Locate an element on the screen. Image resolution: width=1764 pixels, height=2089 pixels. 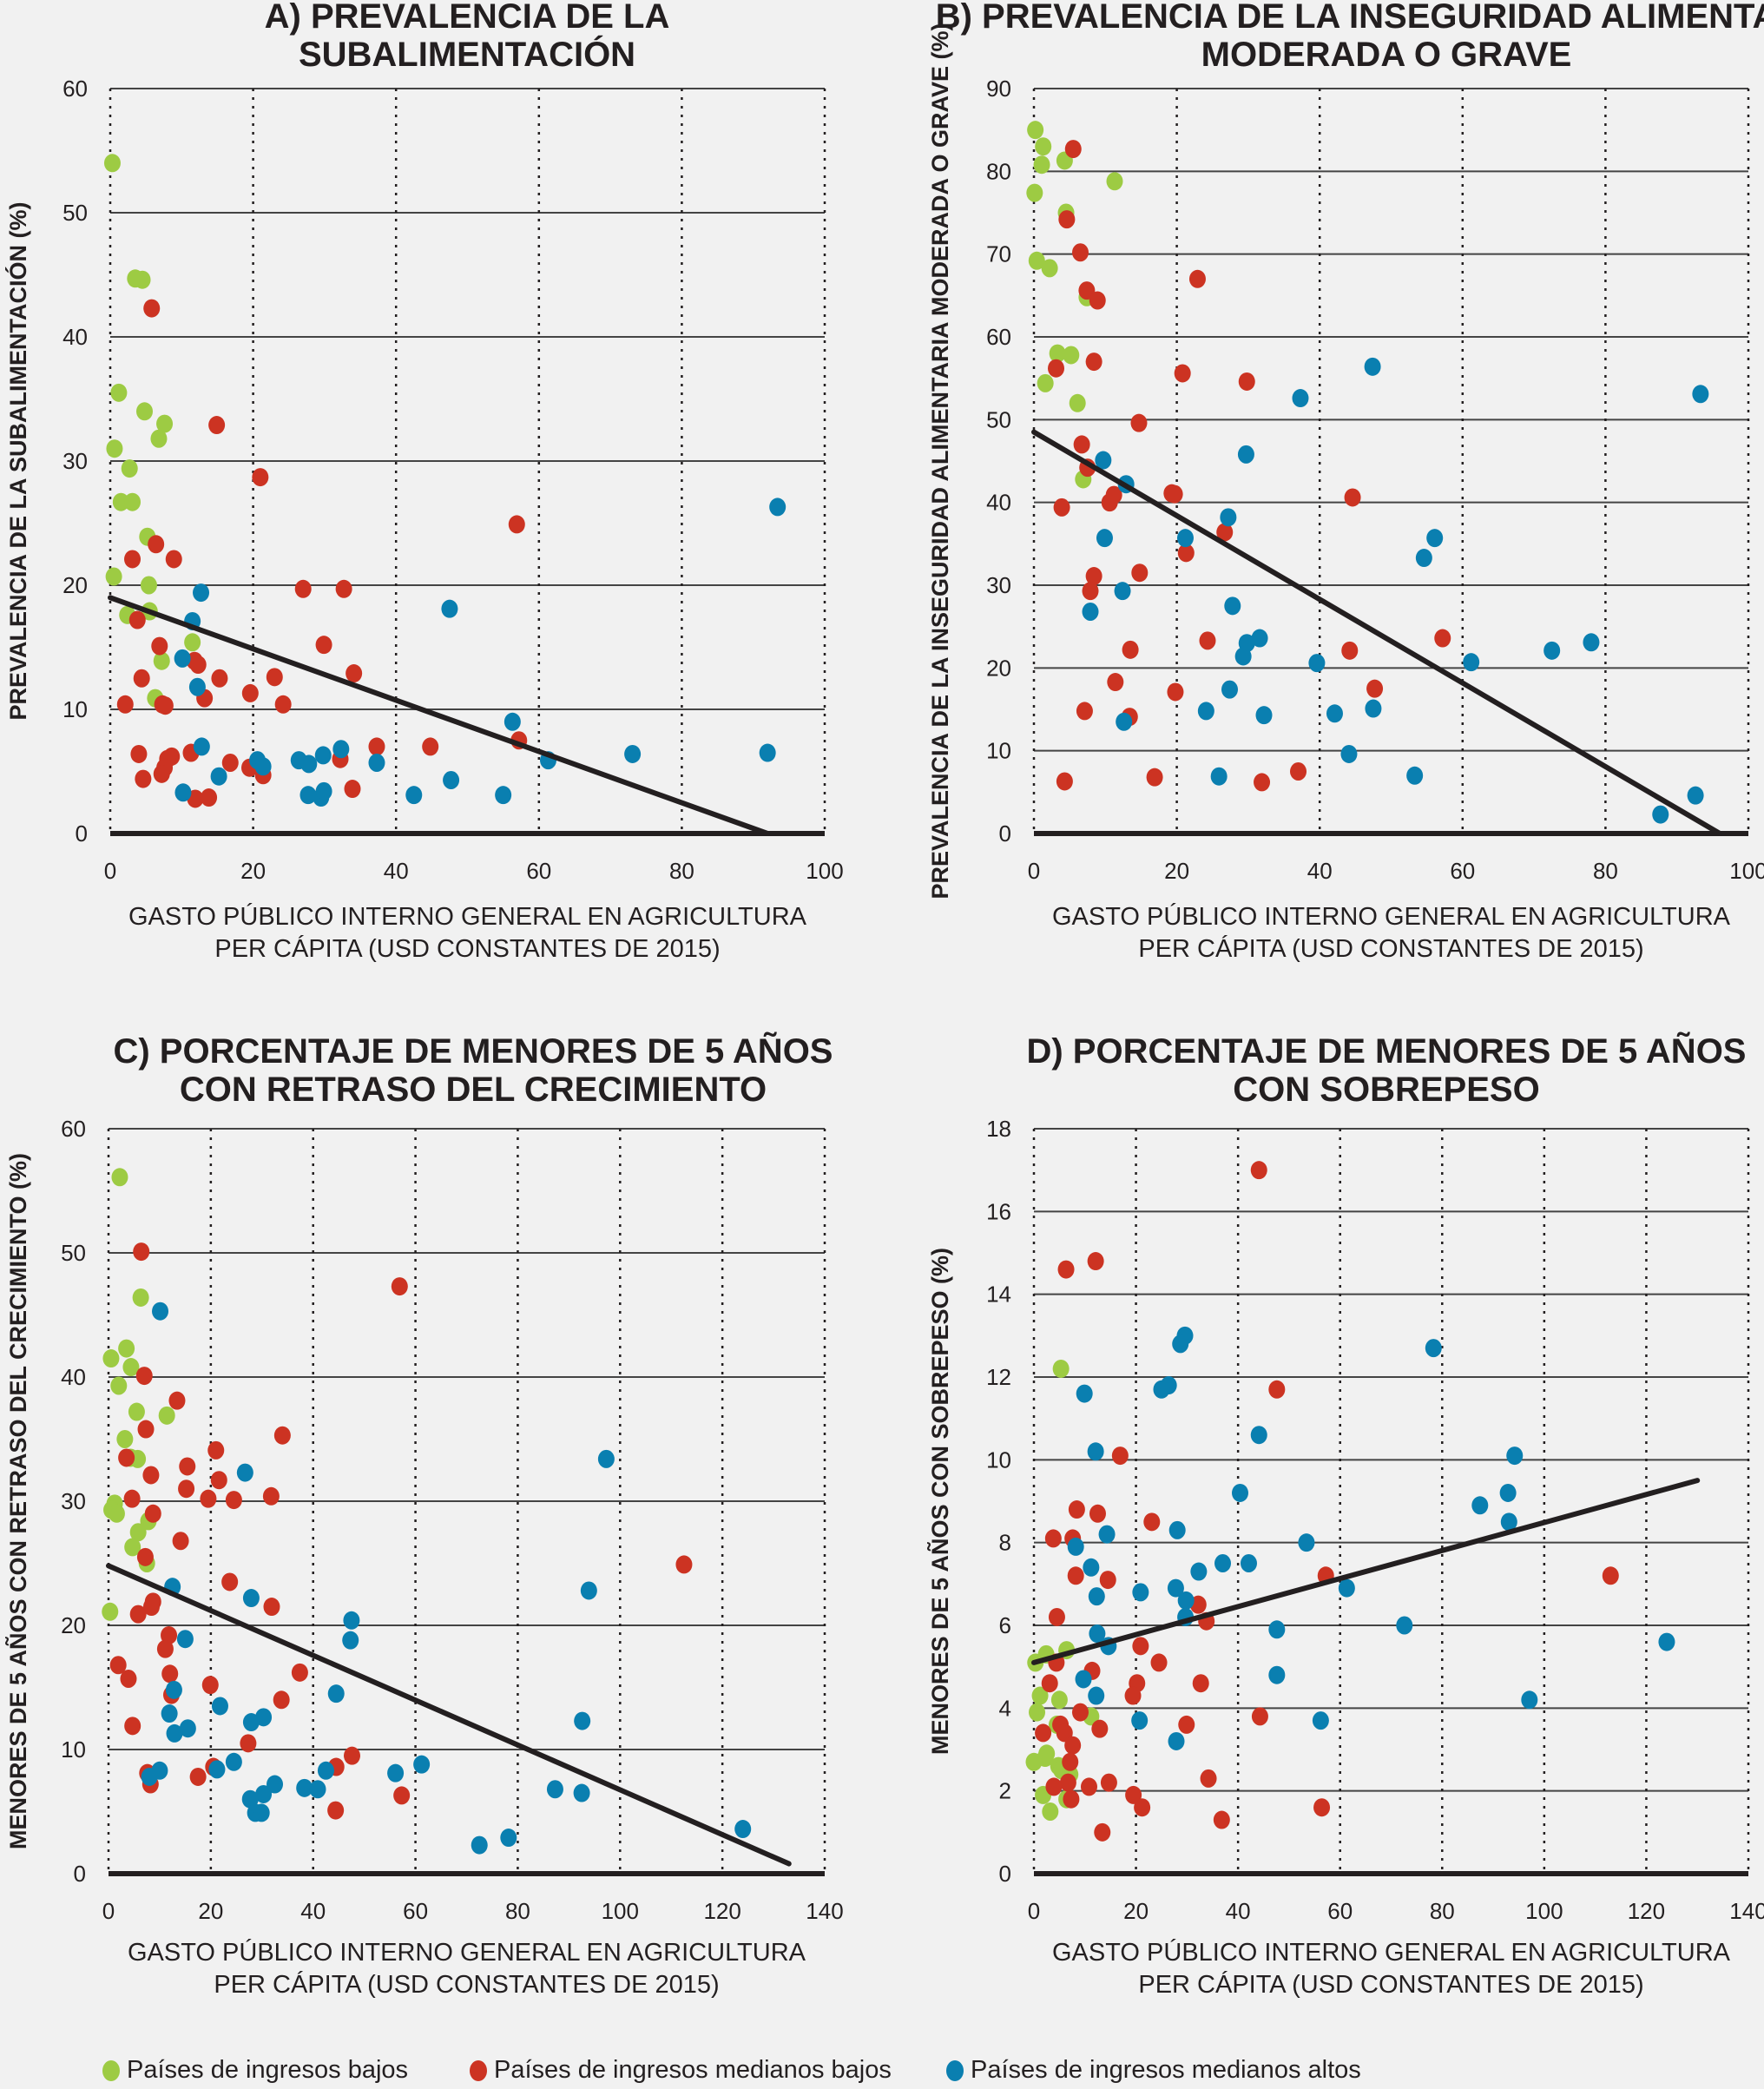
x-axis-label: PER CÁPITA (USD CONSTANTES DE 2015) is located at coordinates (467, 1984).